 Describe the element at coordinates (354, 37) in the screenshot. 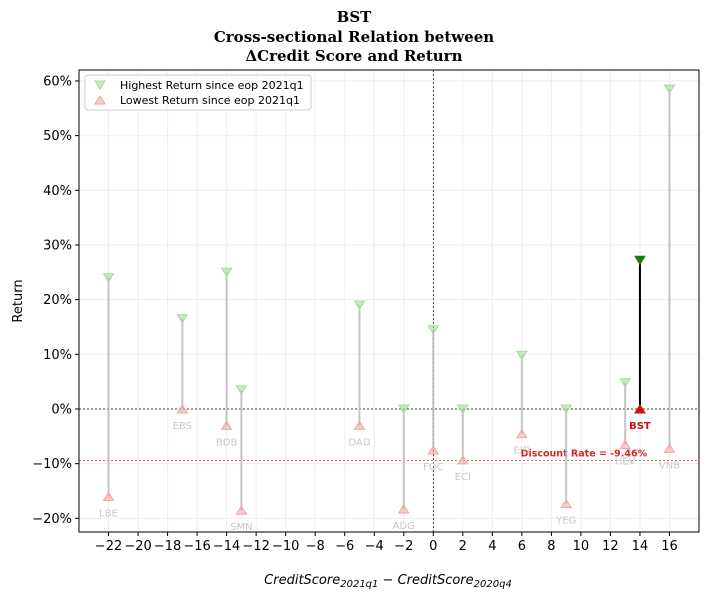

I see `chart-title-line-2: Cross-sectional Relation between` at that location.